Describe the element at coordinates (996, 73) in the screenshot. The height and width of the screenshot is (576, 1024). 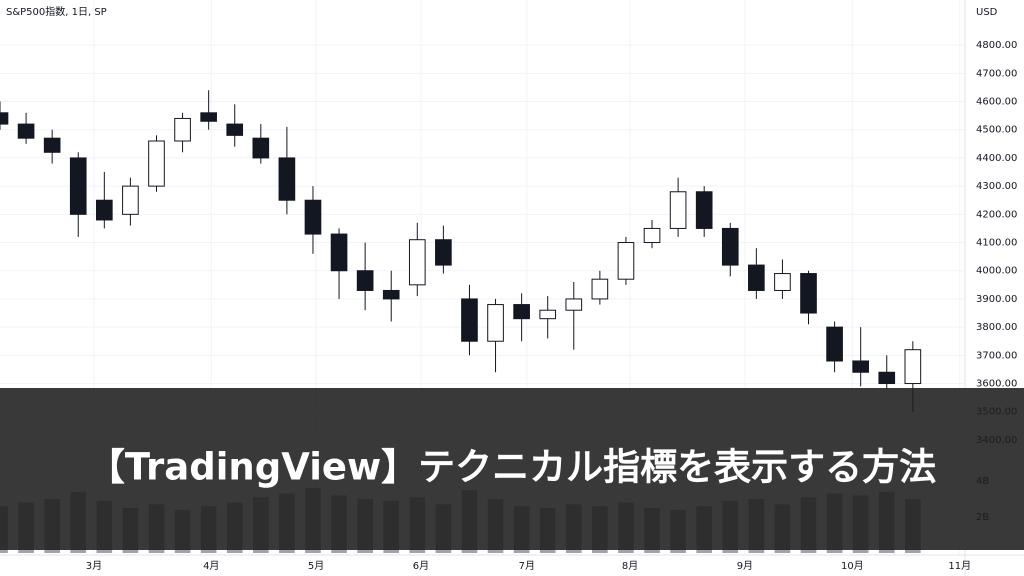
I see `y-tick-label: 4700.00` at that location.